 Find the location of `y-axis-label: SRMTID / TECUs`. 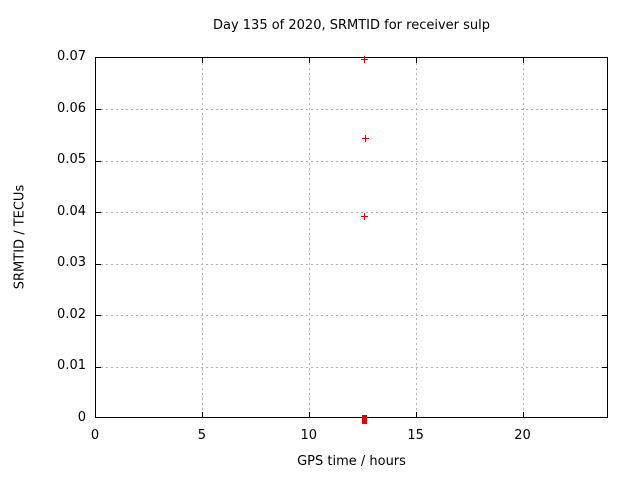

y-axis-label: SRMTID / TECUs is located at coordinates (20, 237).